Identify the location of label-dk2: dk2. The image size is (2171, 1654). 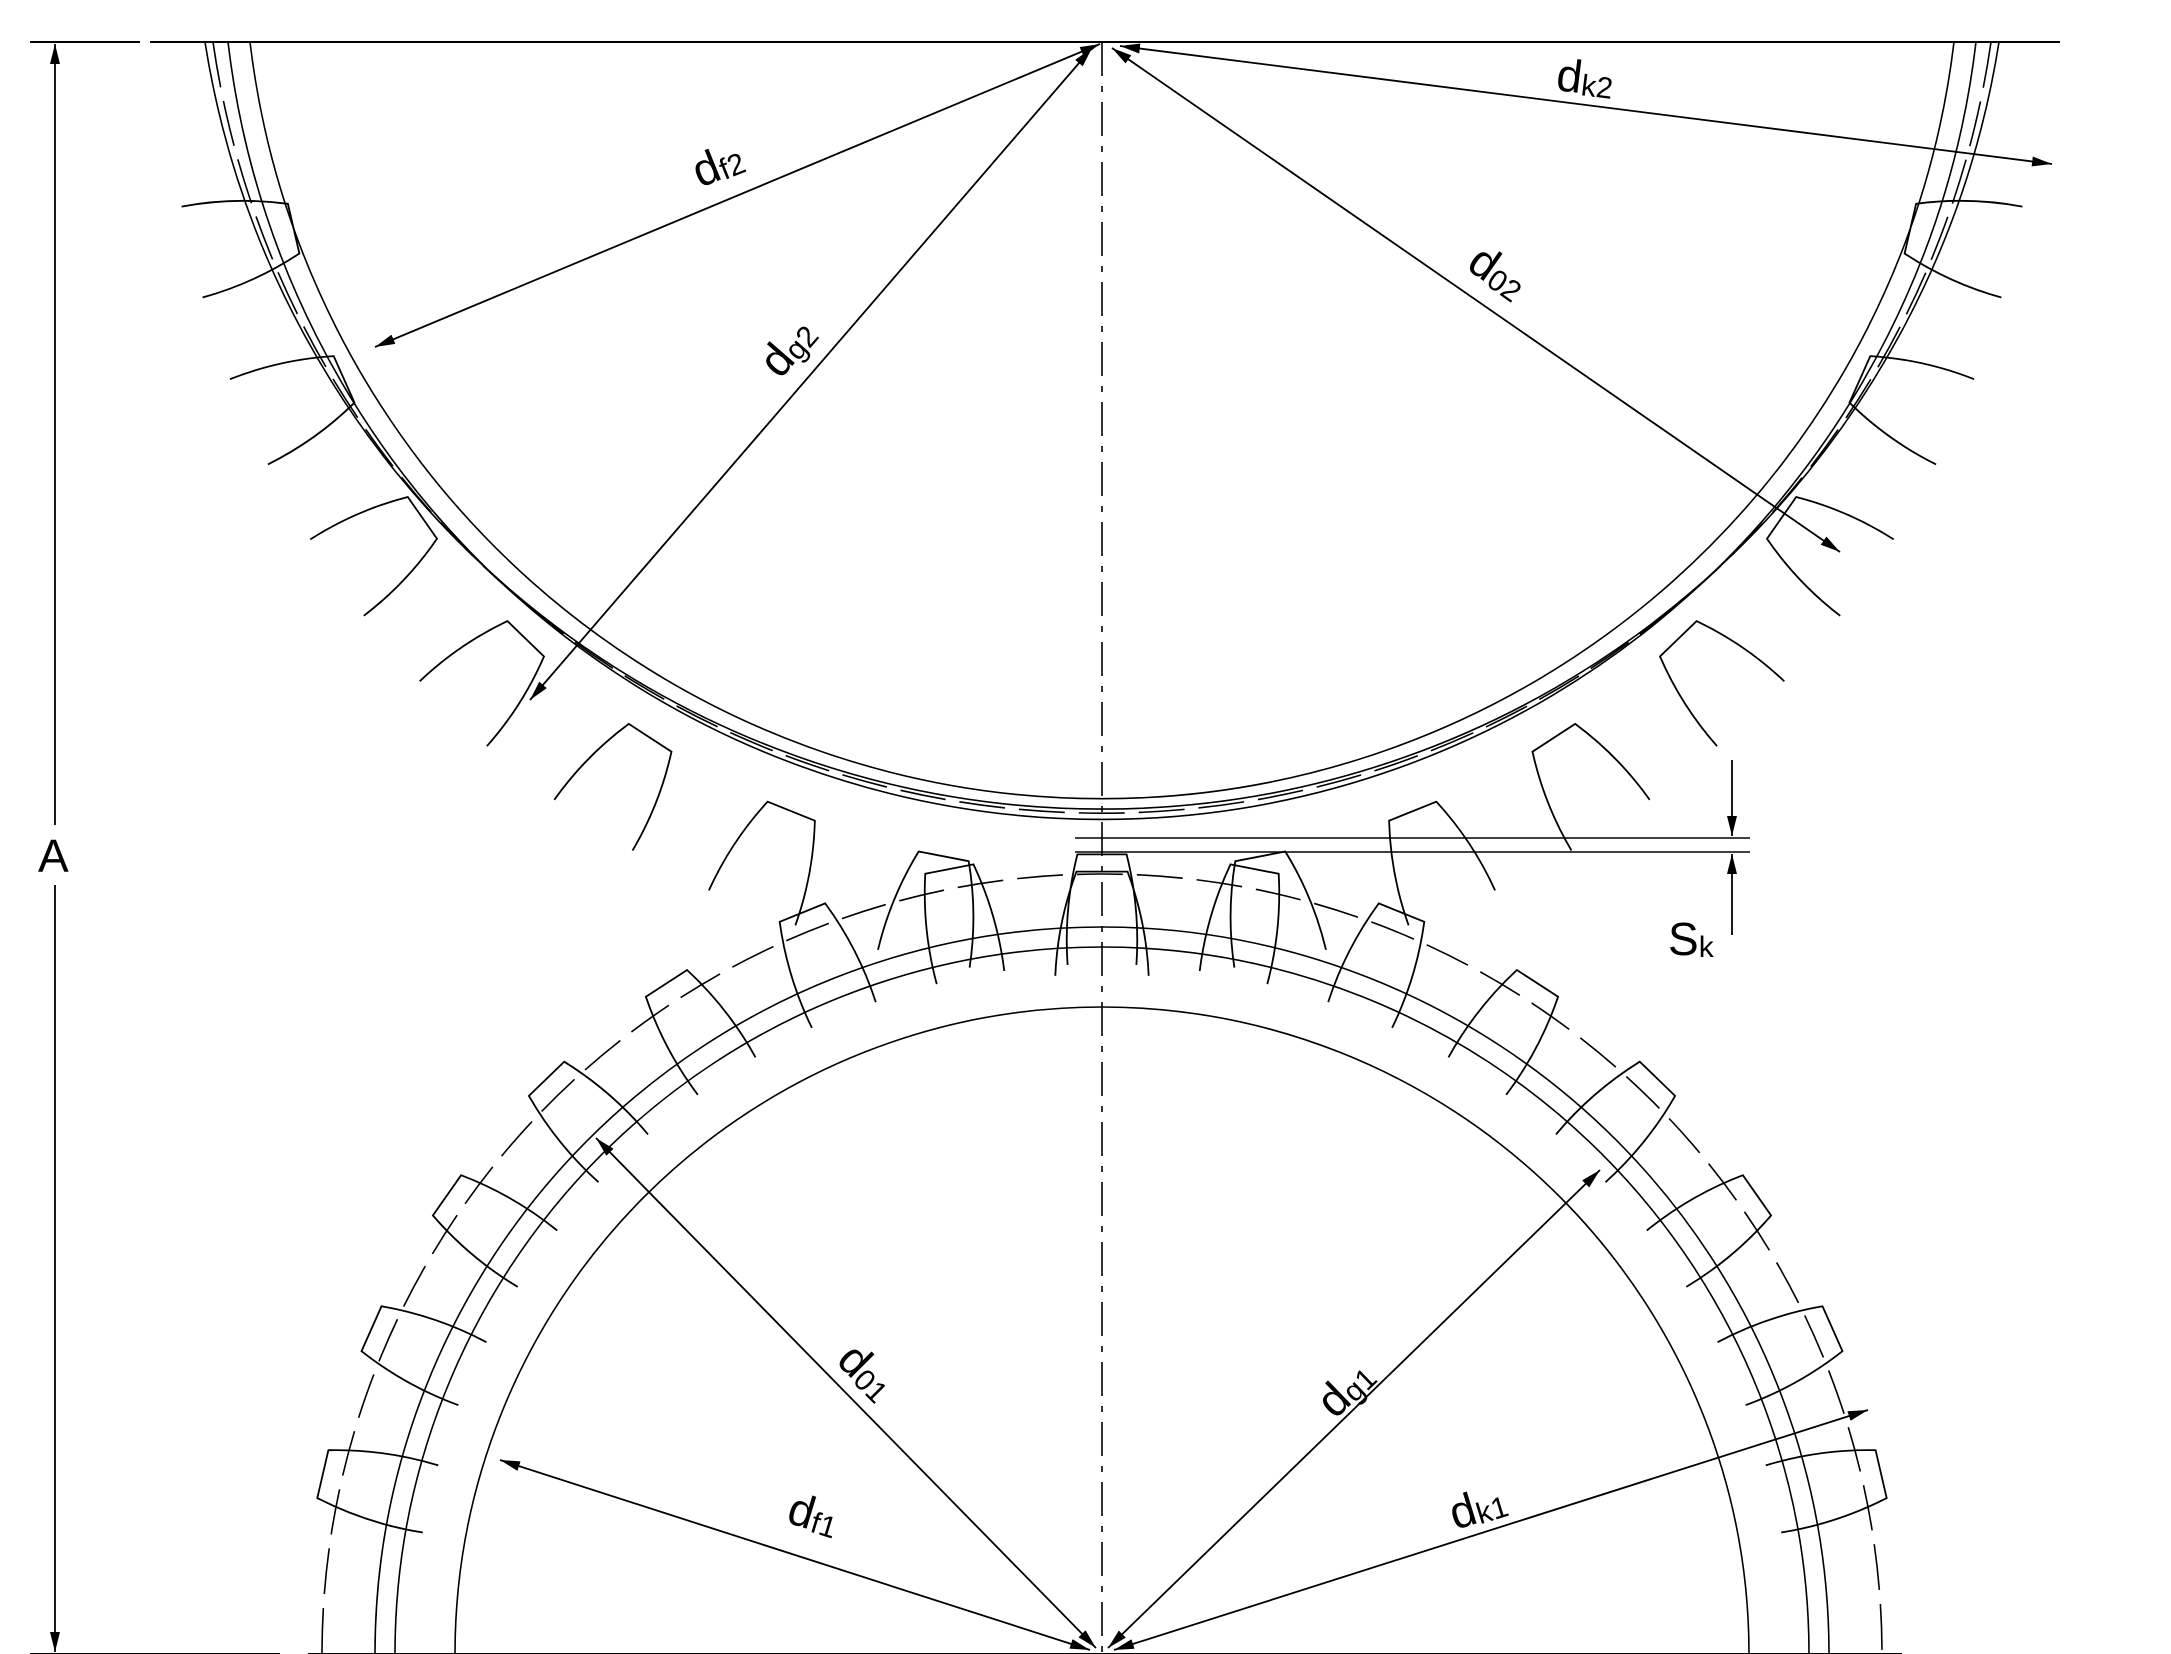
(1585, 77).